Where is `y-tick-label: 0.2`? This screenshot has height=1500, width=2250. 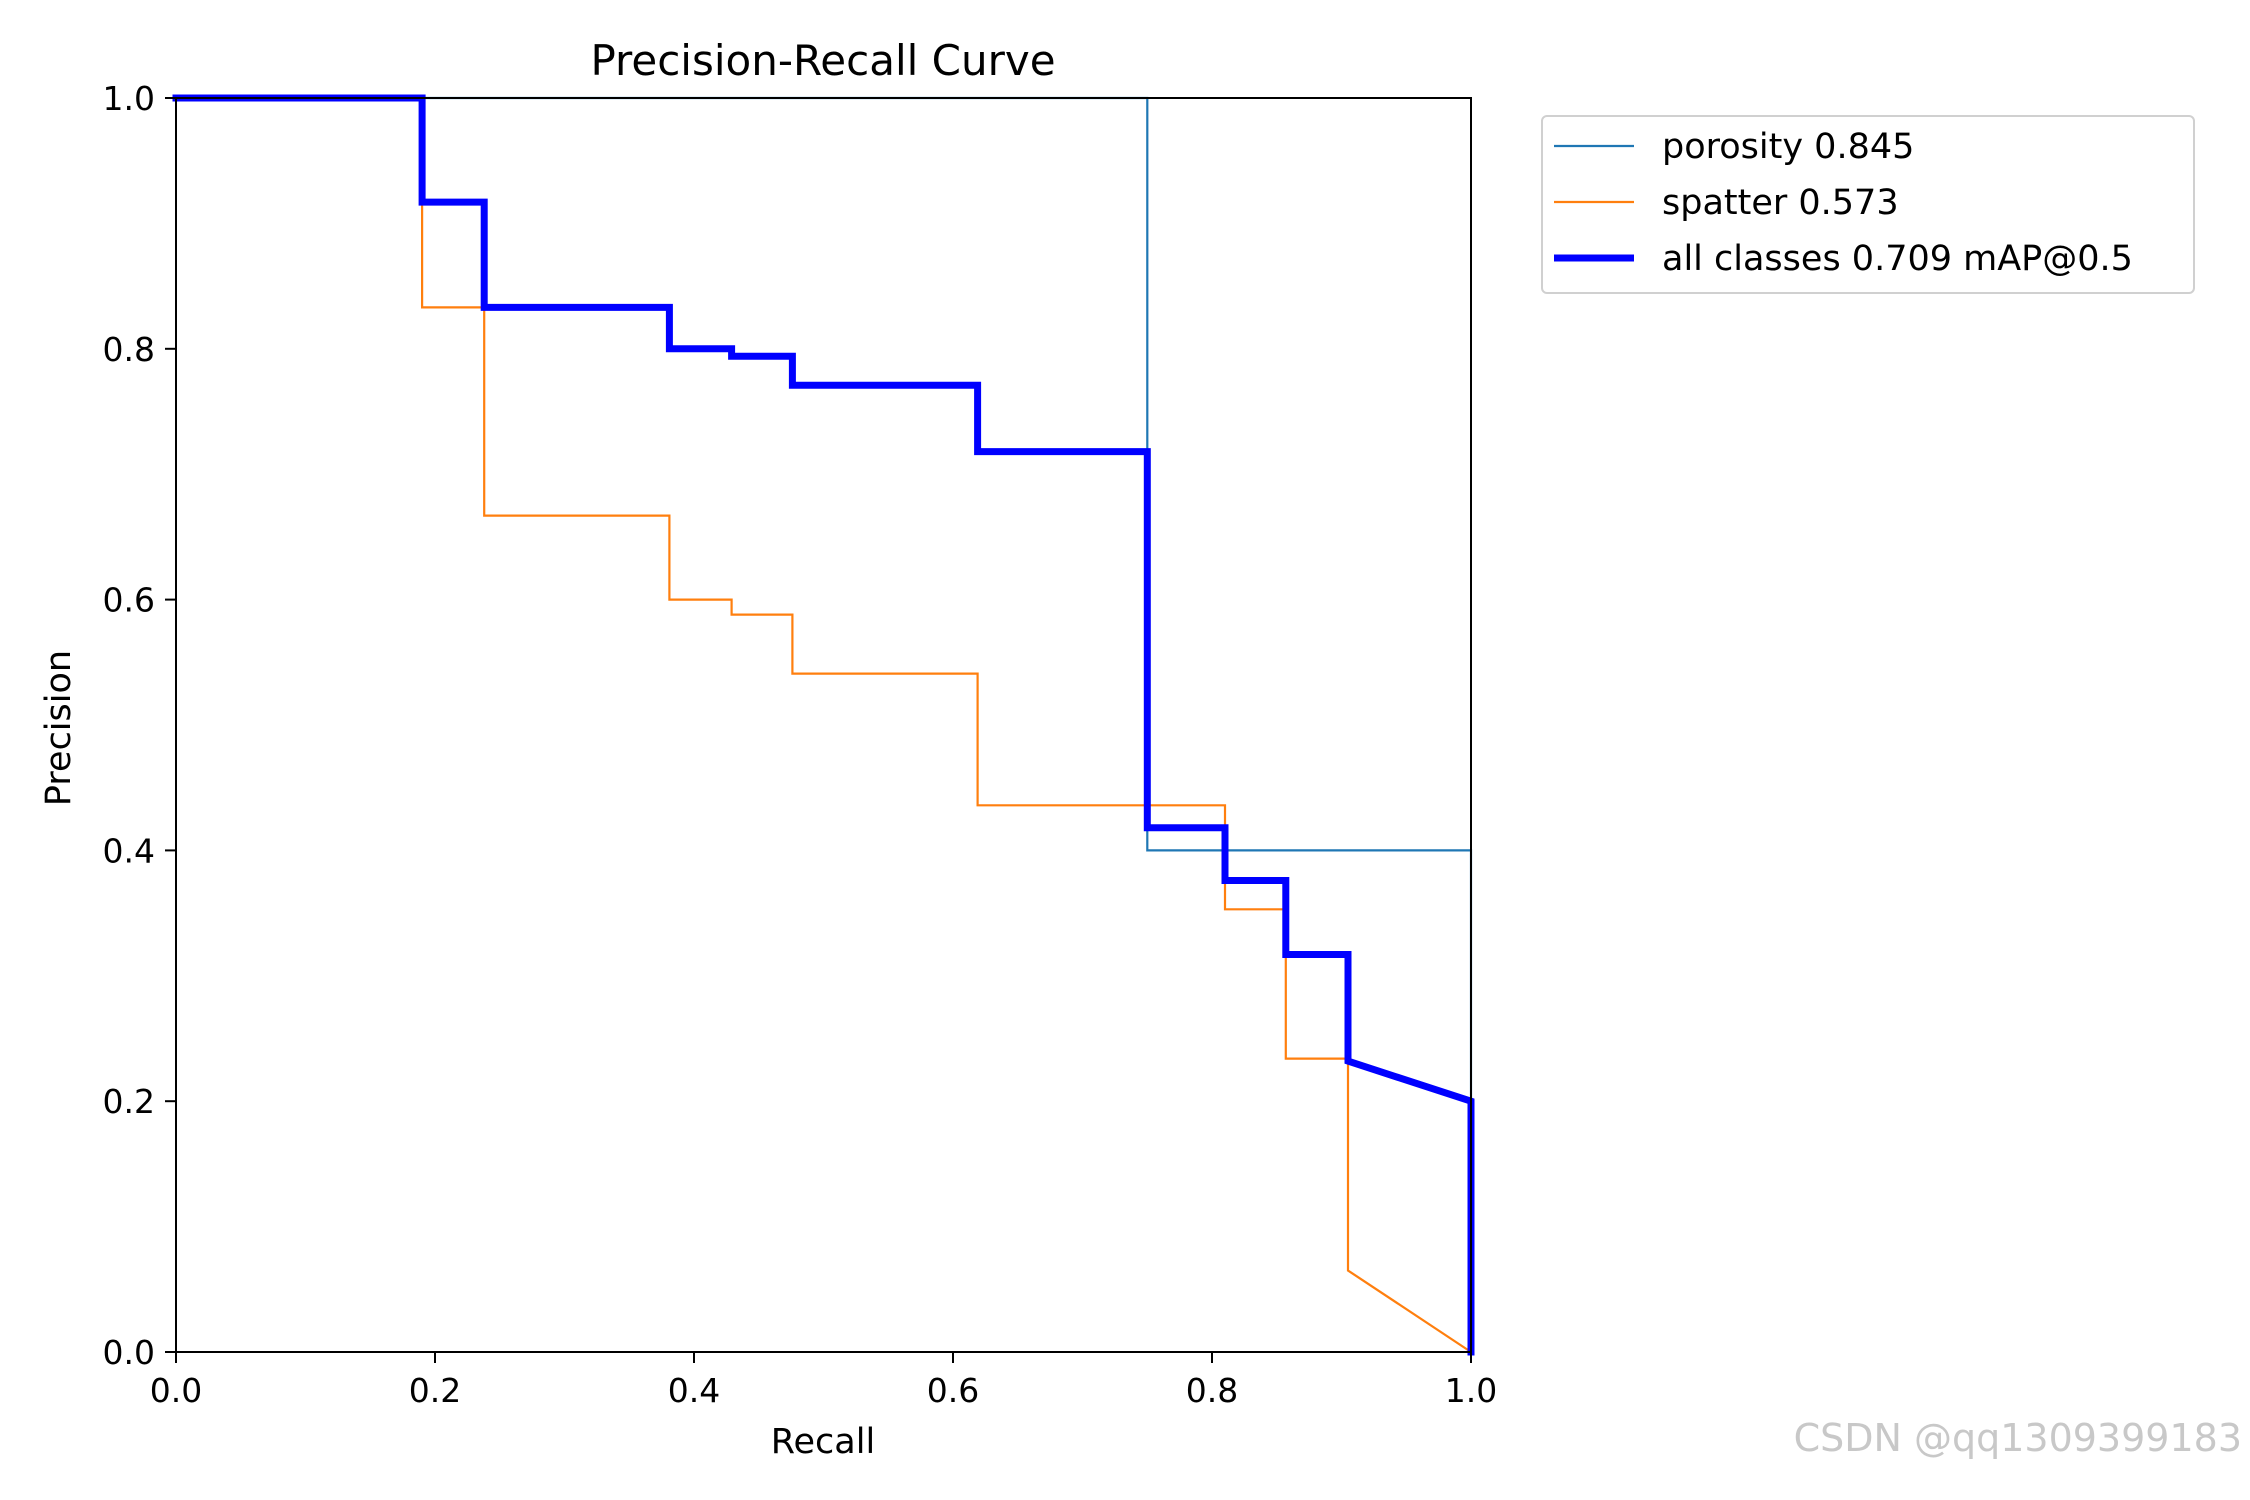
y-tick-label: 0.2 is located at coordinates (129, 1101).